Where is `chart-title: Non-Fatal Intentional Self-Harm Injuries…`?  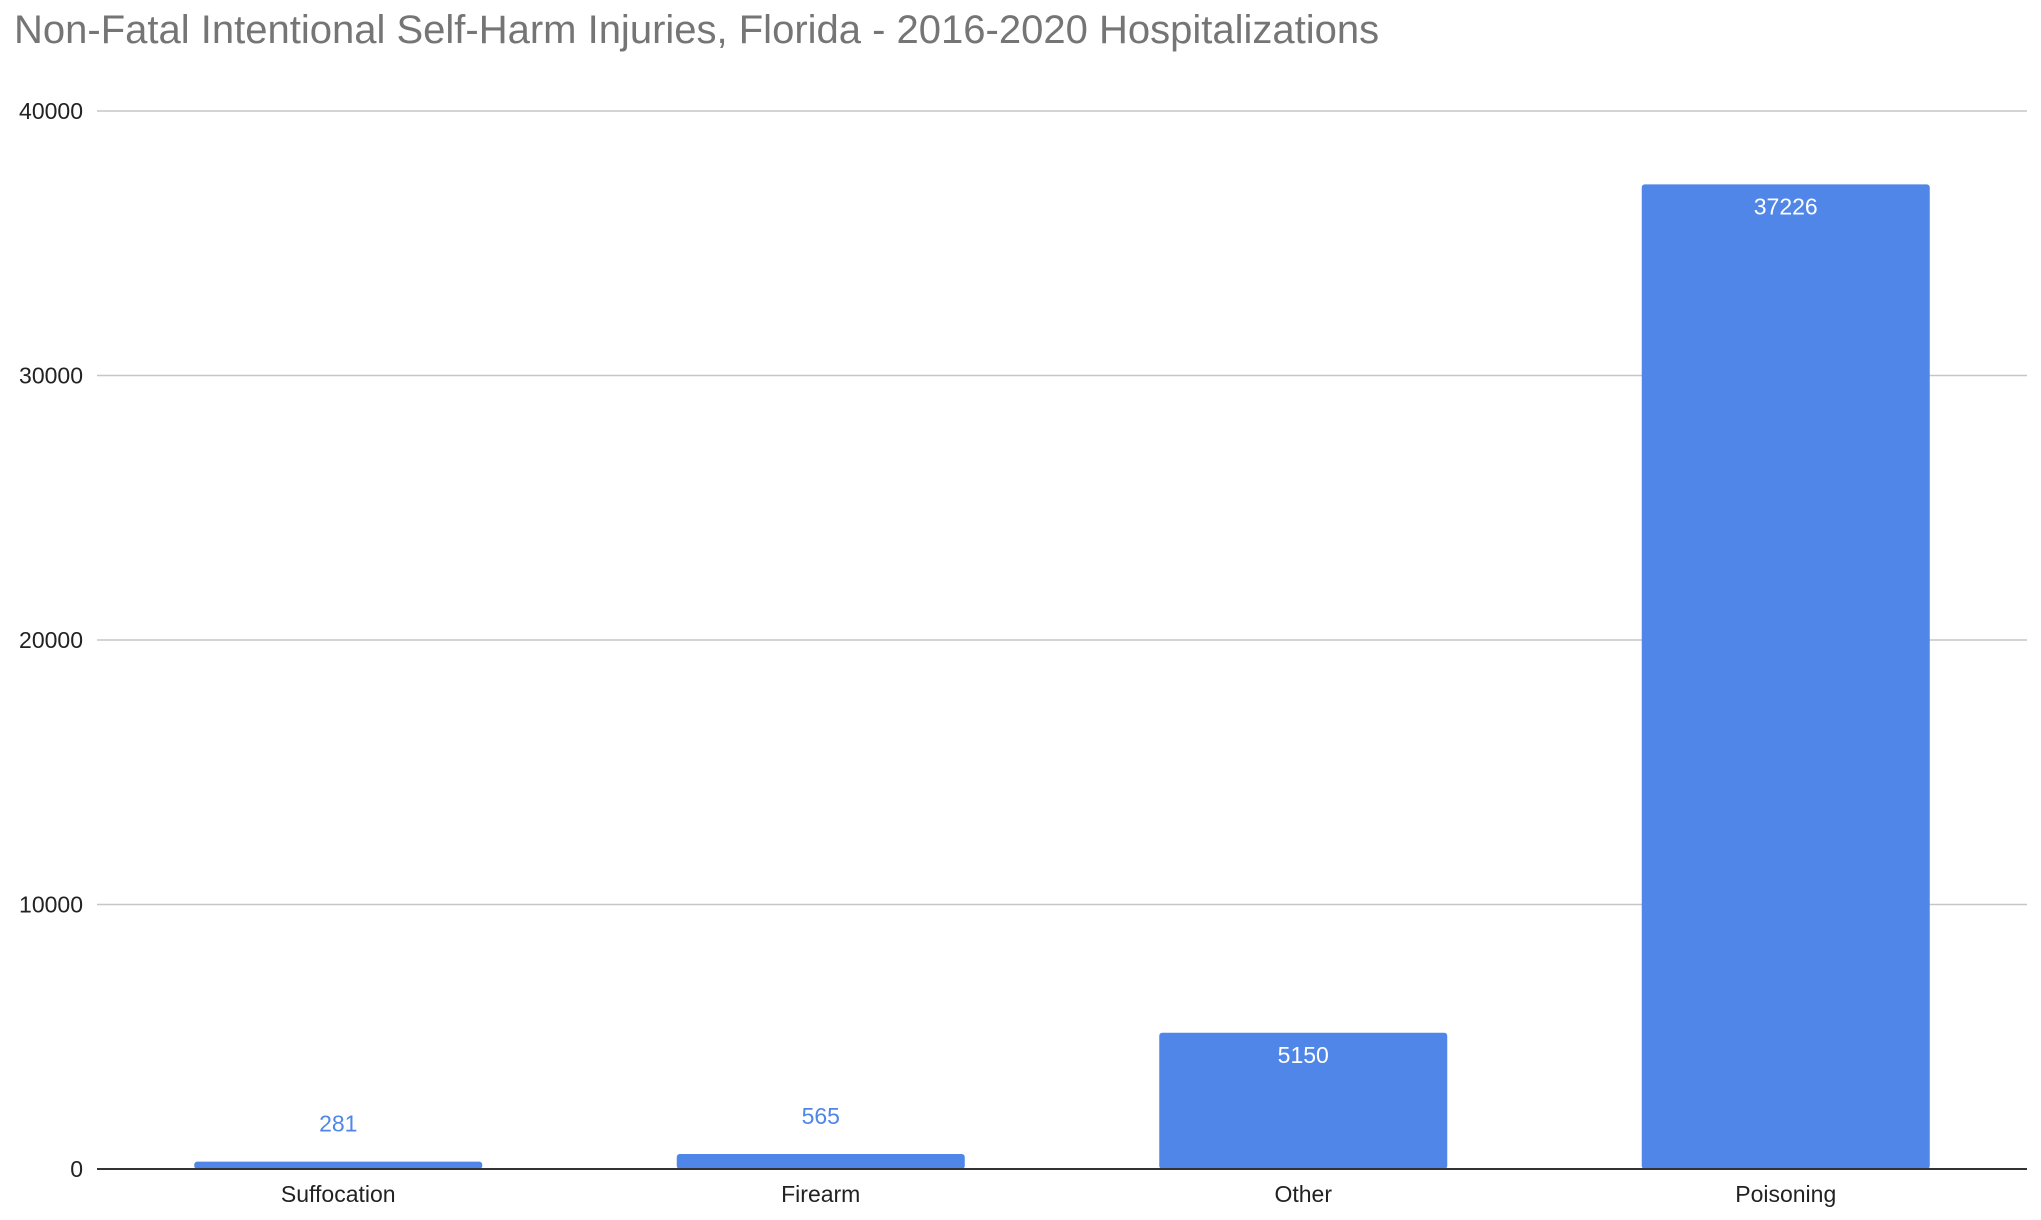
chart-title: Non-Fatal Intentional Self-Harm Injuries… is located at coordinates (697, 30).